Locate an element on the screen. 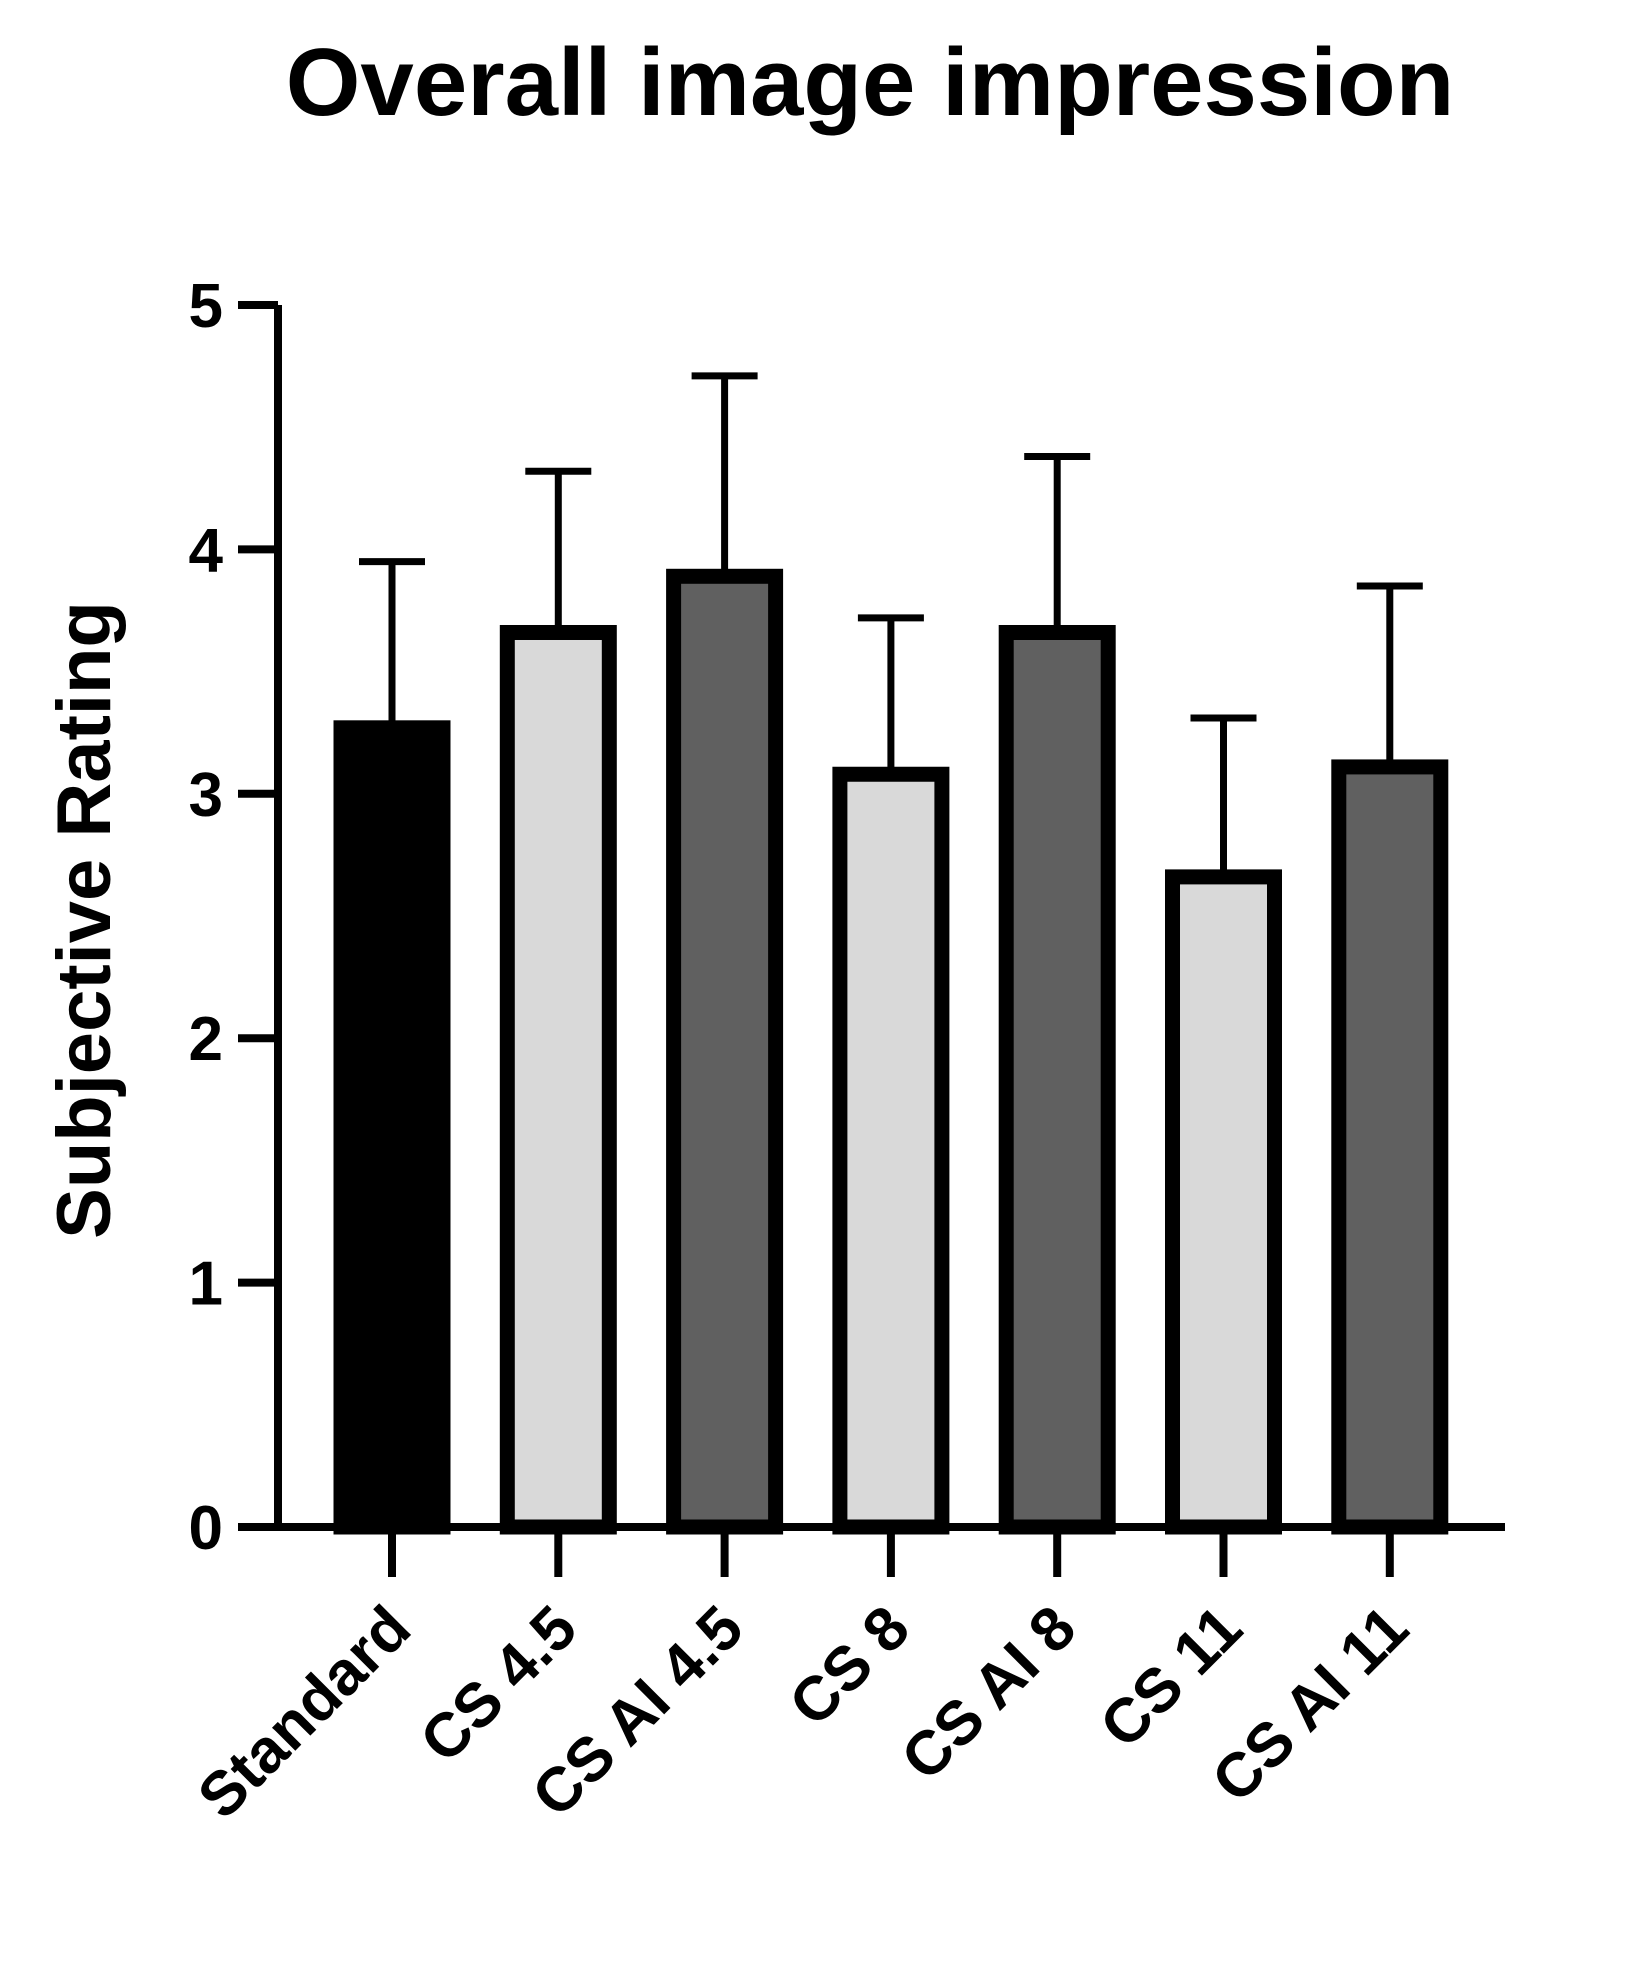 This screenshot has height=1977, width=1628. y-tick-label: 3 is located at coordinates (206, 795).